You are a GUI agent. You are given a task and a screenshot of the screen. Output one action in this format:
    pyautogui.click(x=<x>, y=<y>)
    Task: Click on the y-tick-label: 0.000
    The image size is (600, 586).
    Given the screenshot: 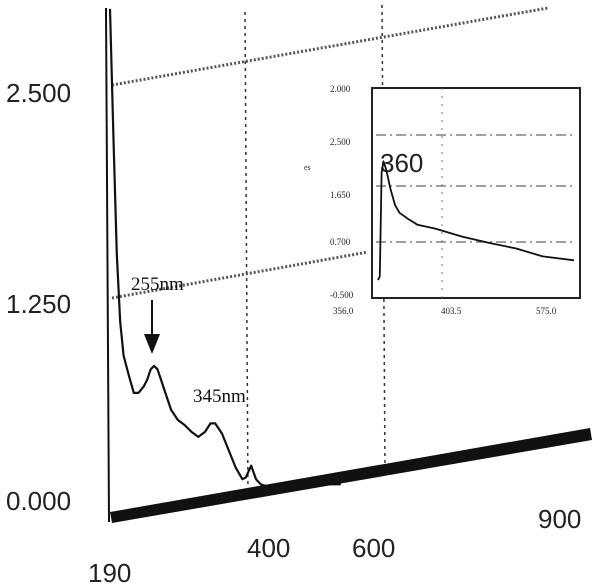 What is the action you would take?
    pyautogui.click(x=38, y=501)
    